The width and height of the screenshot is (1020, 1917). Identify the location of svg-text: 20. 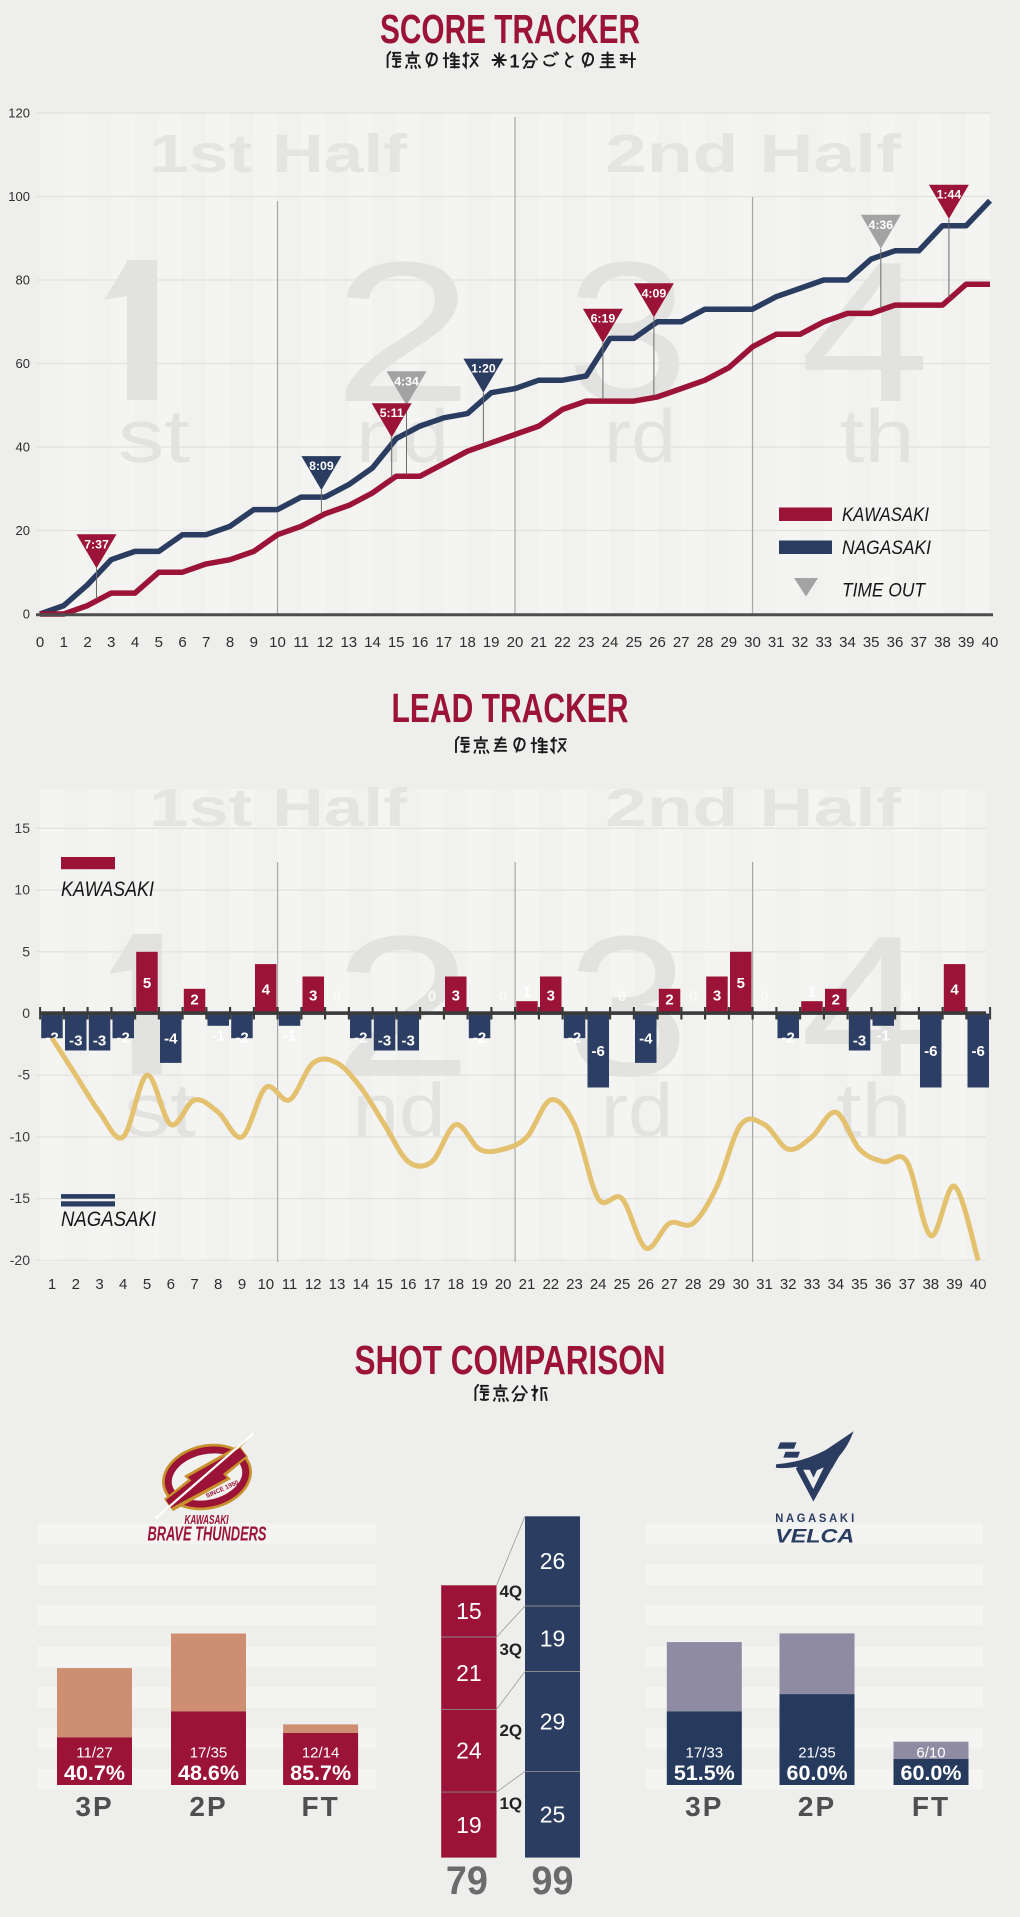
(515, 642).